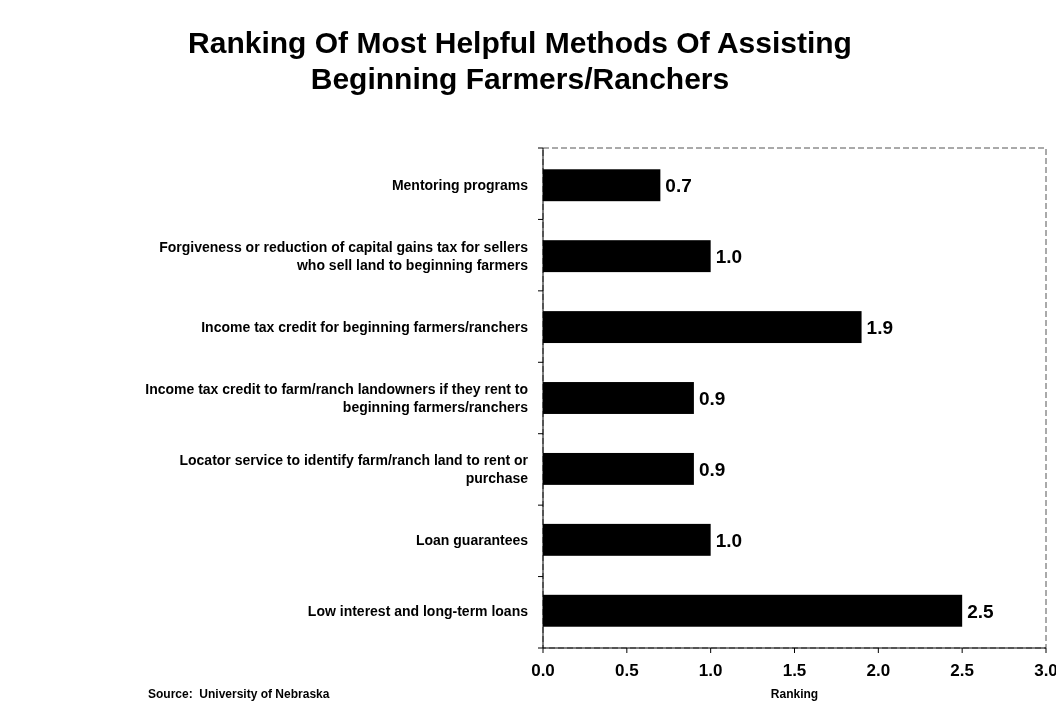 The width and height of the screenshot is (1064, 714). I want to click on y-tick-label: Mentoring programs, so click(460, 185).